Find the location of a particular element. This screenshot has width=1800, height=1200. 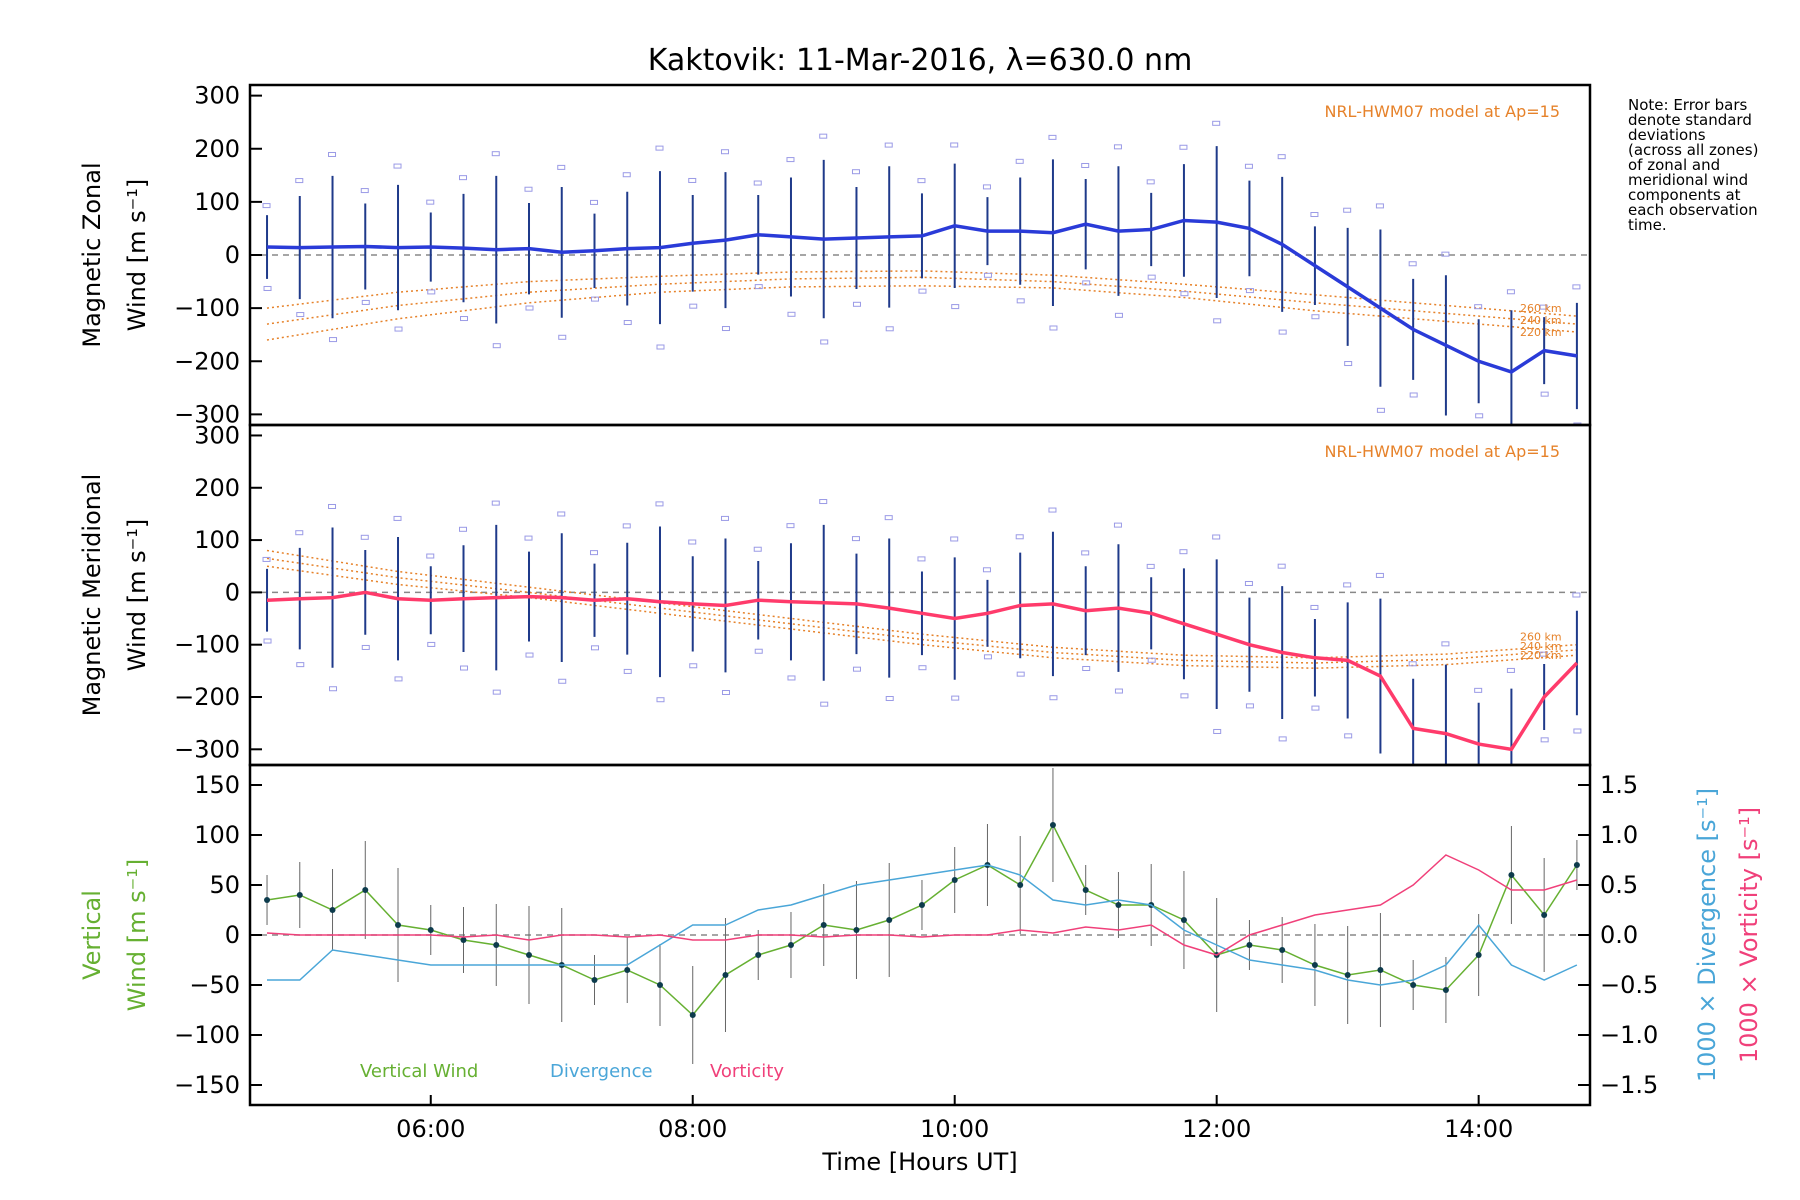

y-tick-label: 200 is located at coordinates (217, 488).